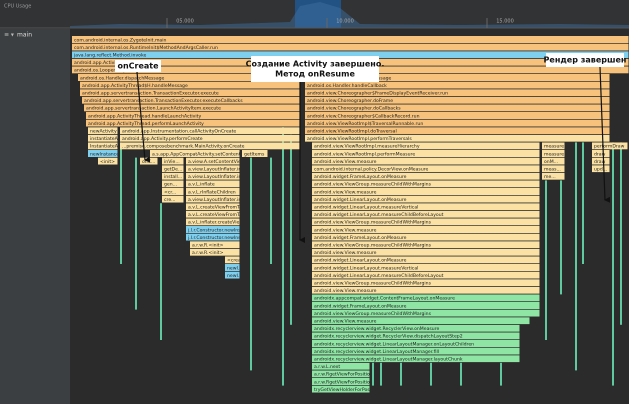 Image resolution: width=629 pixels, height=404 pixels. I want to click on thread-name: main, so click(24, 35).